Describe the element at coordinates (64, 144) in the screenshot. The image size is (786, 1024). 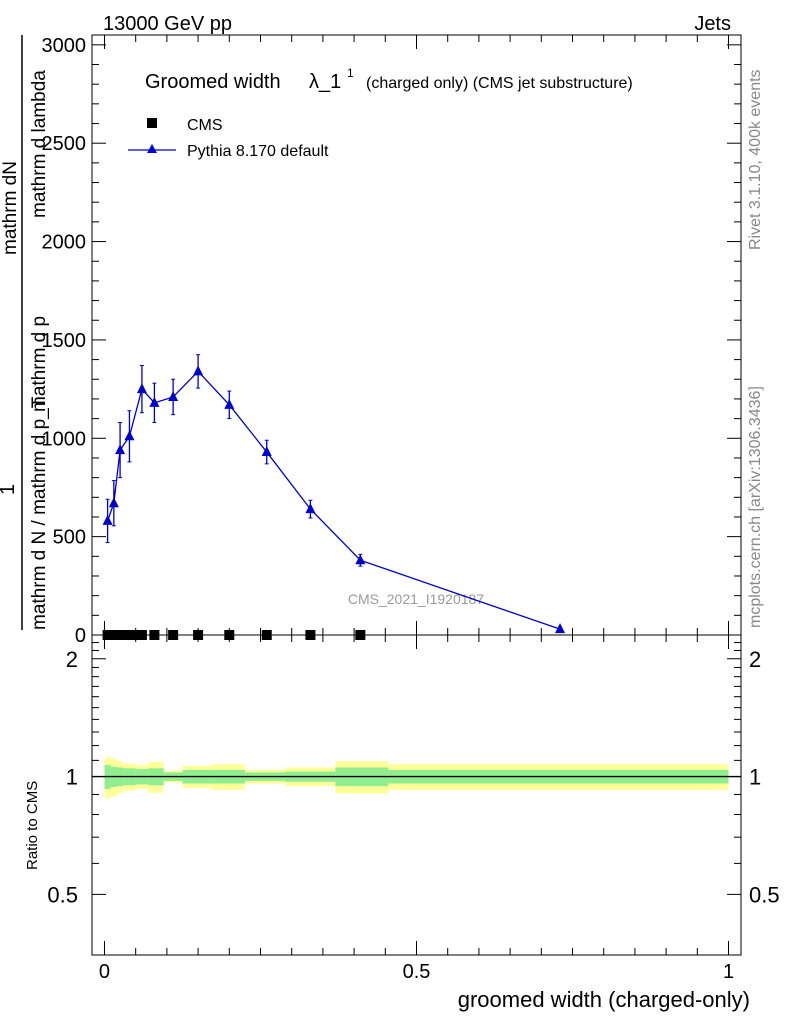
I see `main-y-tick-label: 2500` at that location.